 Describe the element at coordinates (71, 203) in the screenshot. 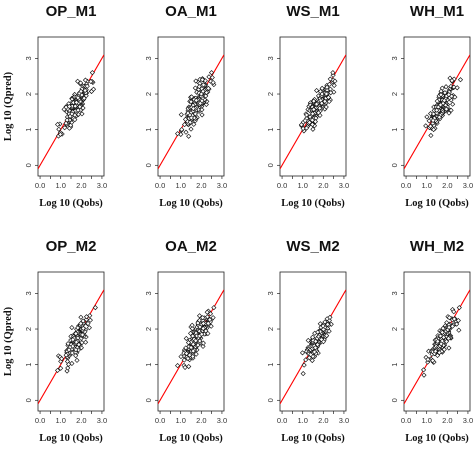

I see `x-axis-label: Log 10 (Qobs)` at that location.